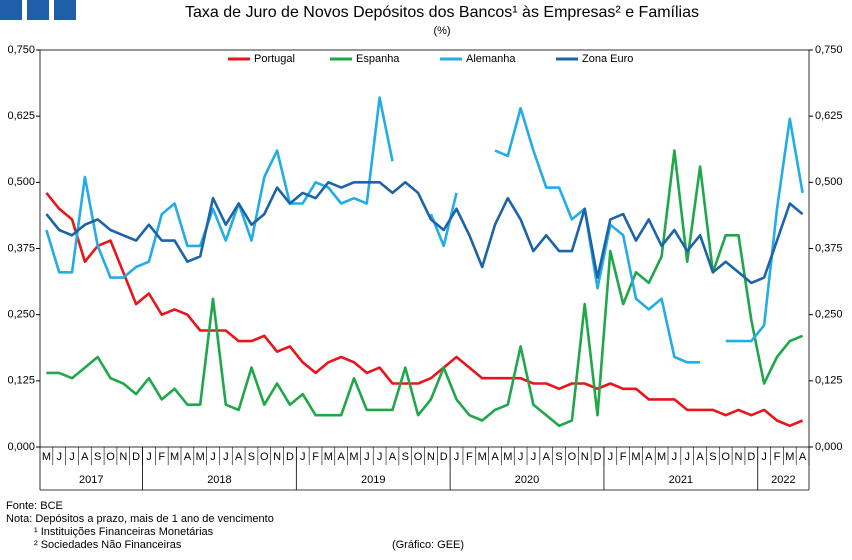 The width and height of the screenshot is (852, 560). What do you see at coordinates (21, 381) in the screenshot?
I see `y-tick-label: 0,125` at bounding box center [21, 381].